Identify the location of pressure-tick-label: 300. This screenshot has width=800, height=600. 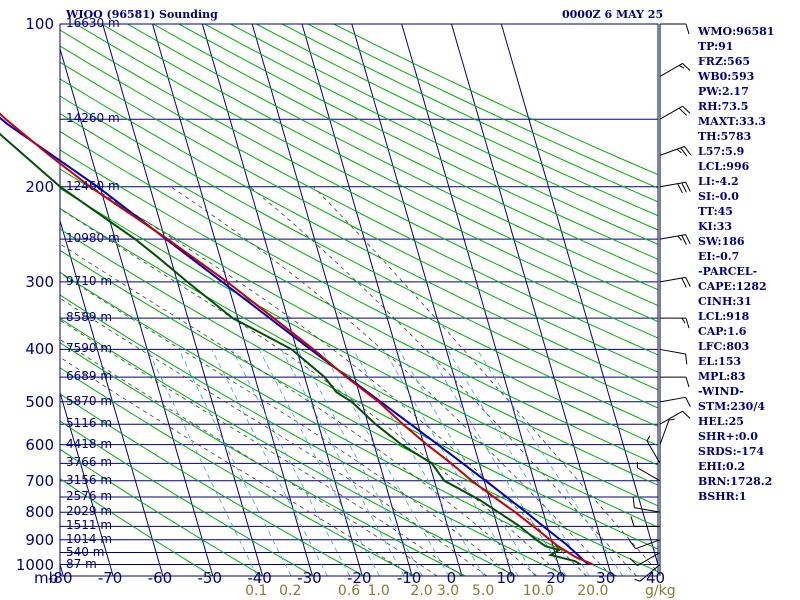
(39, 281).